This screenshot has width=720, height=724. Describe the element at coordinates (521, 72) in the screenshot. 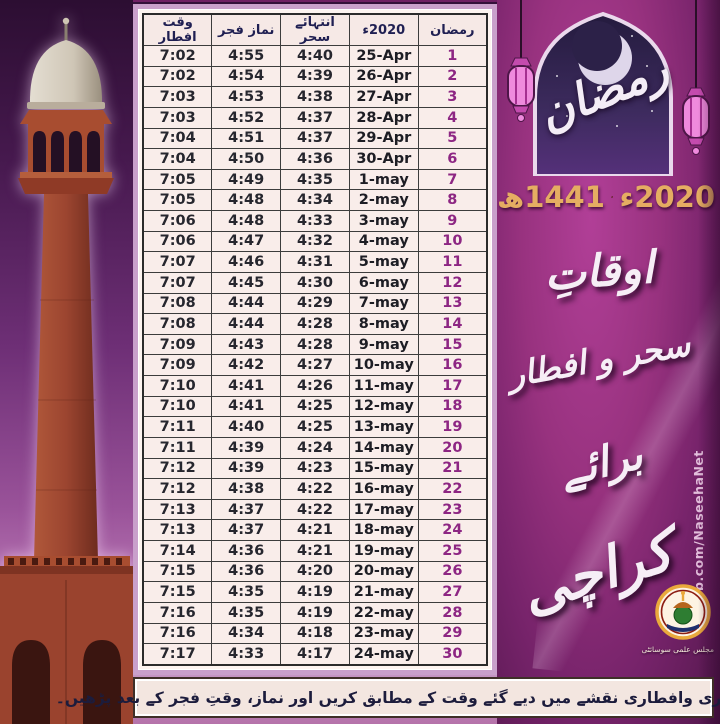

I see `lantern-left-icon` at that location.